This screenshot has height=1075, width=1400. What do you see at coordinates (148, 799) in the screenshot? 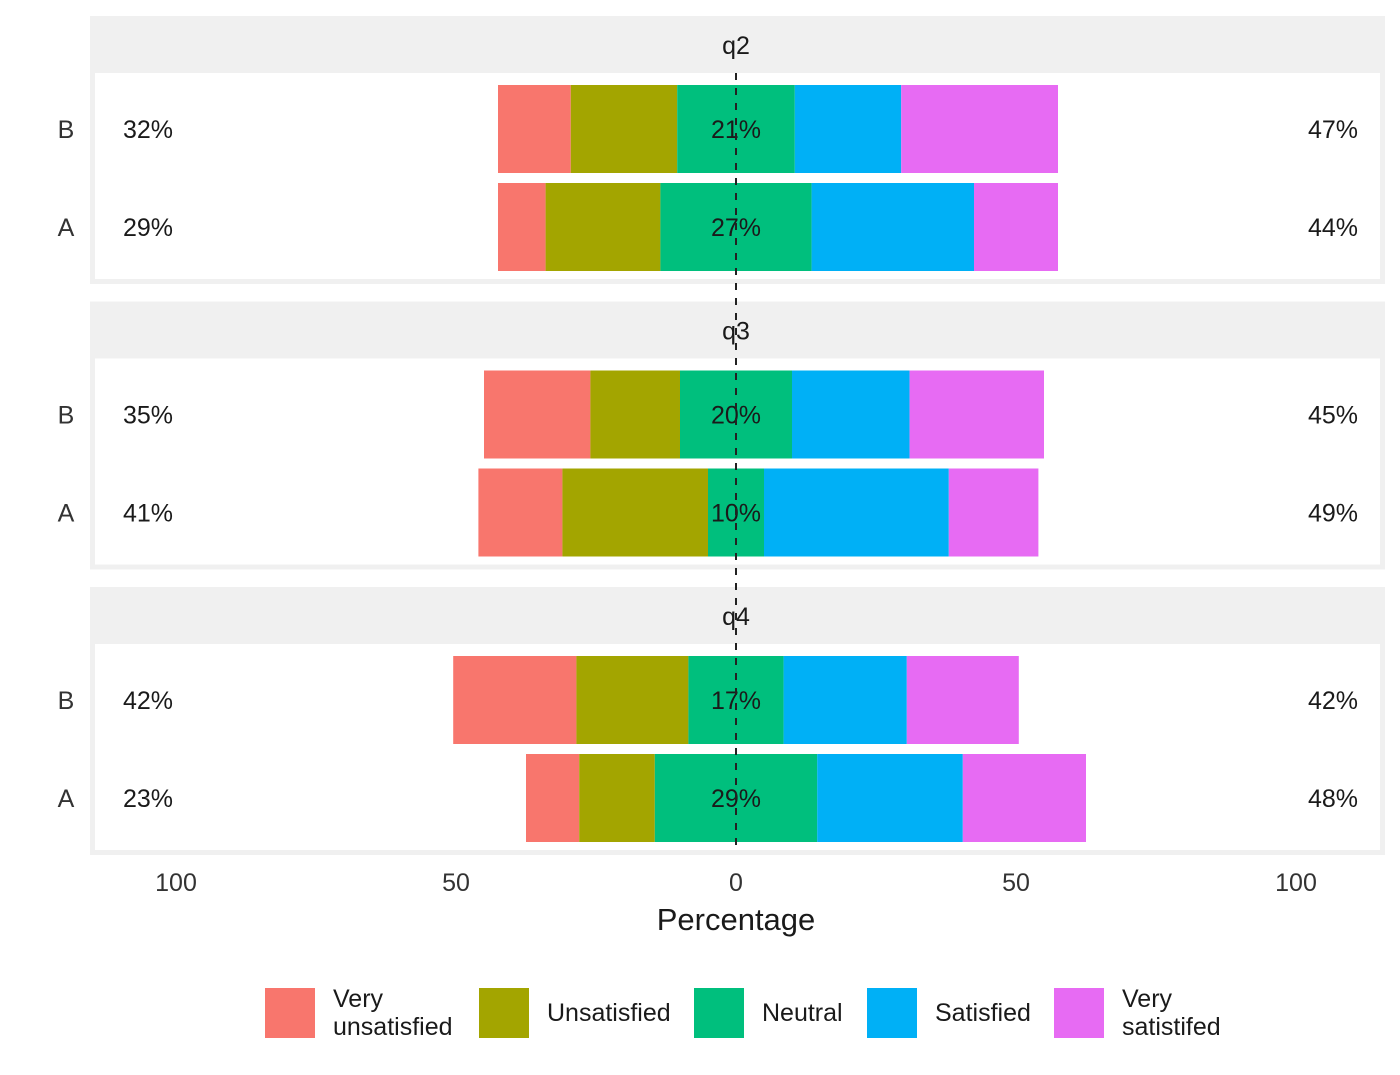
I see `left-percent-label: 23%` at bounding box center [148, 799].